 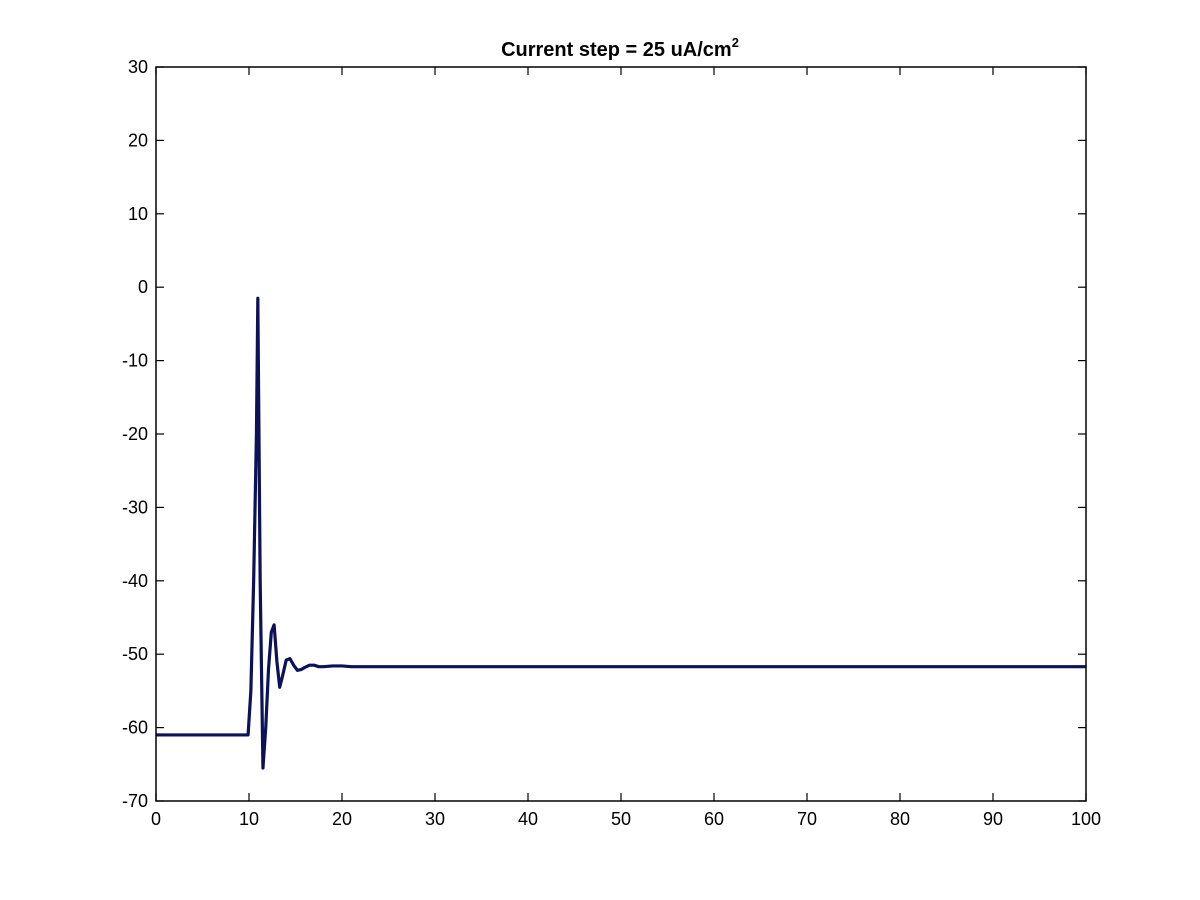 What do you see at coordinates (807, 819) in the screenshot?
I see `x-tick-label: 70` at bounding box center [807, 819].